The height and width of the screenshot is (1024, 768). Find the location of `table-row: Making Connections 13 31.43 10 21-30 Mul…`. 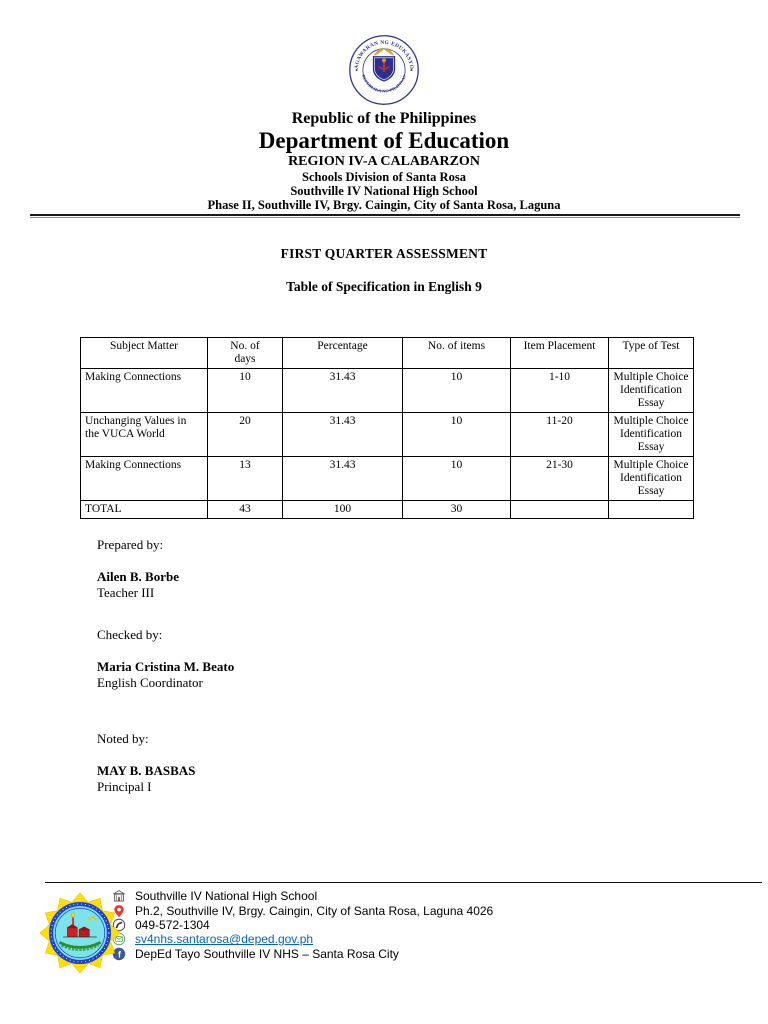

table-row: Making Connections 13 31.43 10 21-30 Mul… is located at coordinates (387, 478).